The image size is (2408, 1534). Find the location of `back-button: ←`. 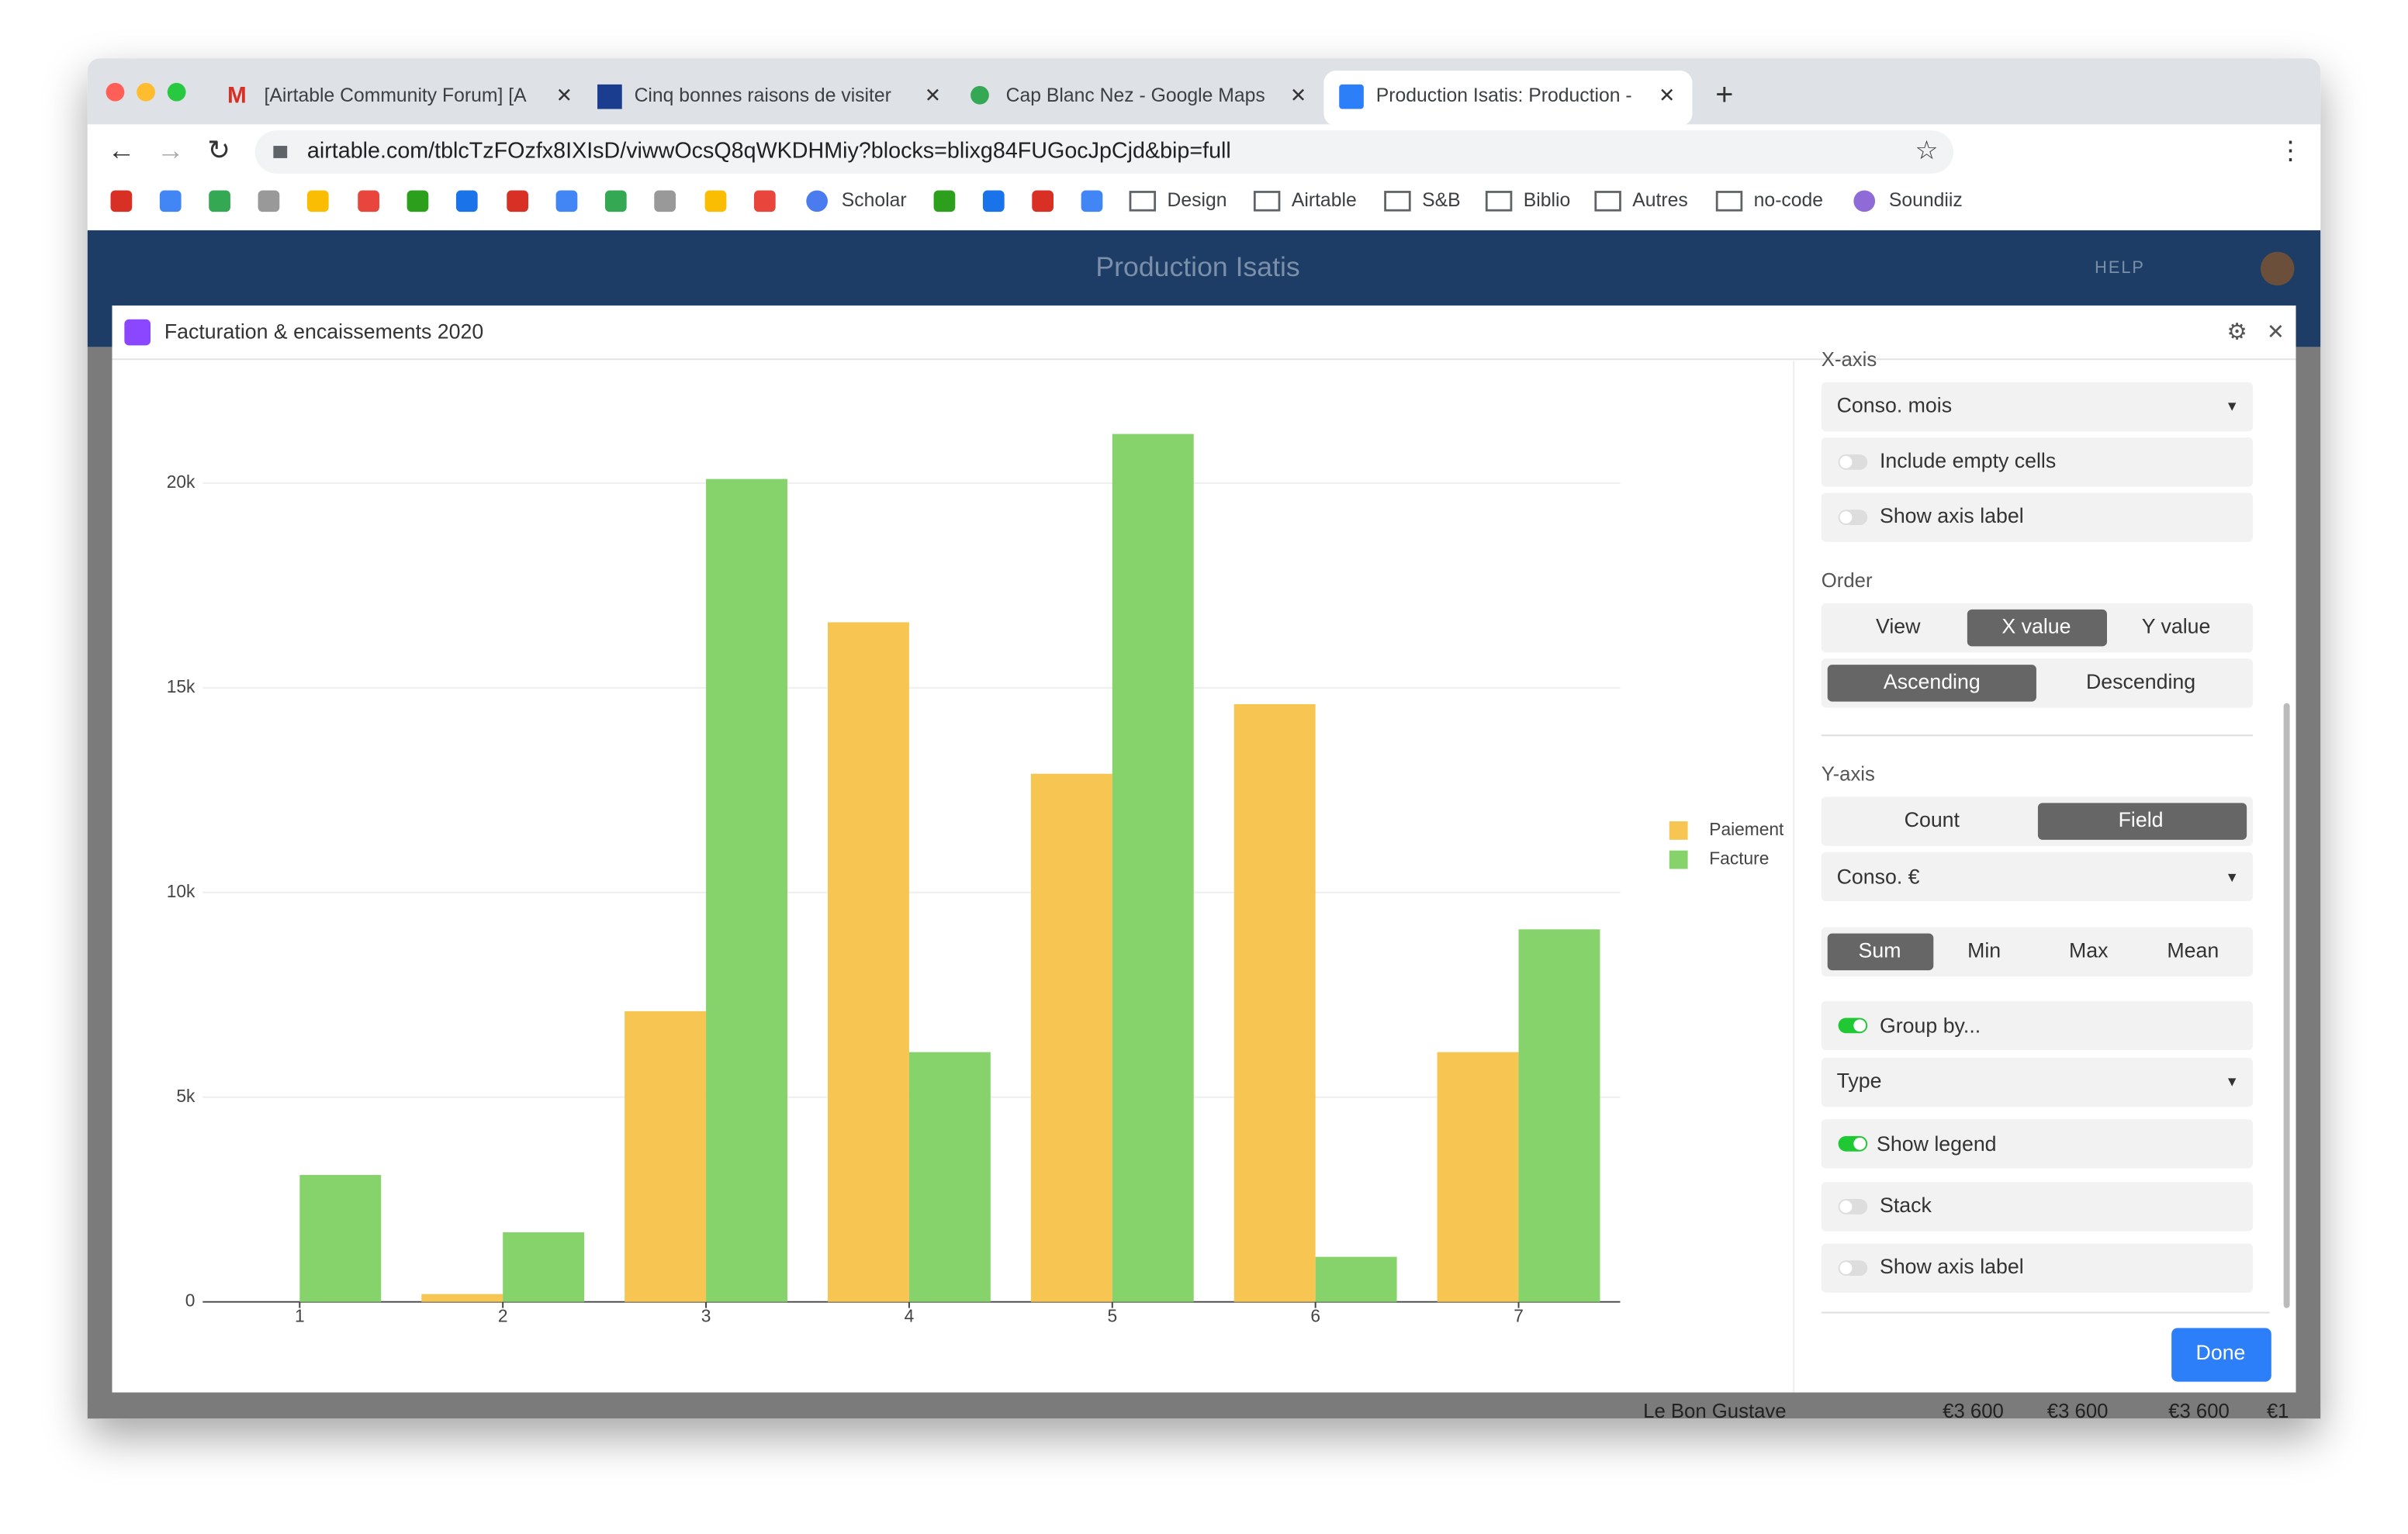

back-button: ← is located at coordinates (122, 149).